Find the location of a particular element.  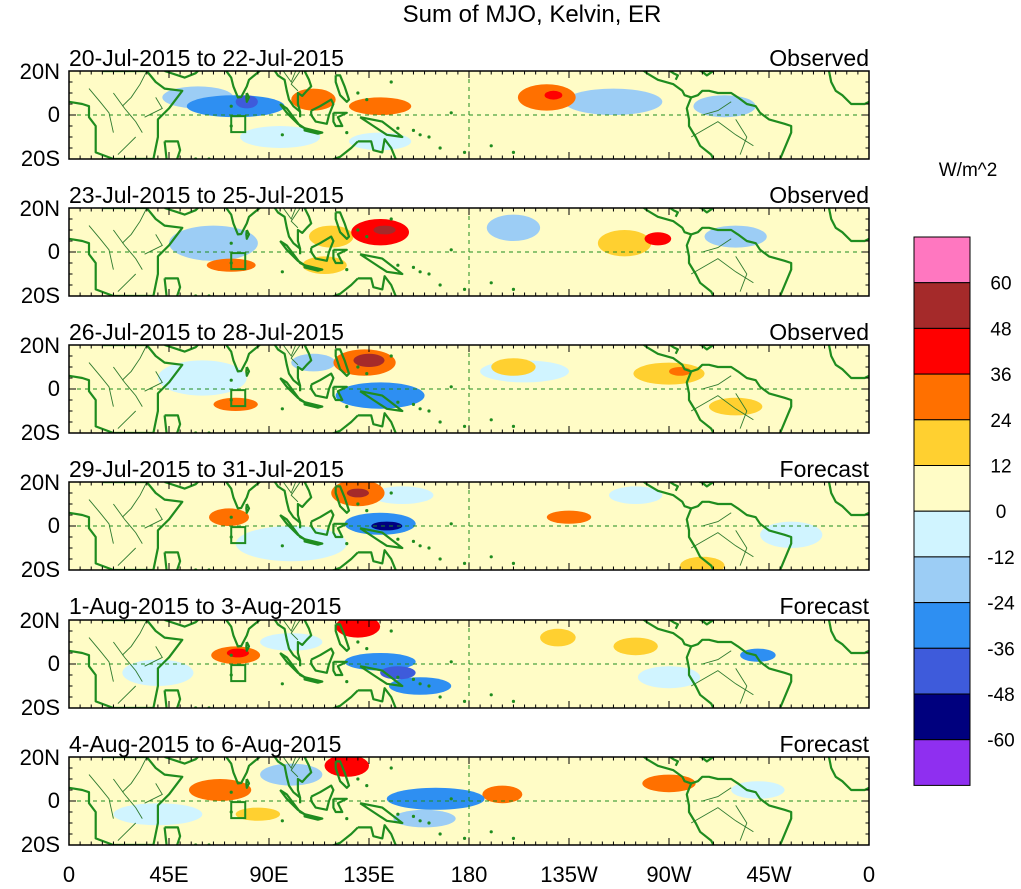

colorbar-label: 36 is located at coordinates (1000, 375).